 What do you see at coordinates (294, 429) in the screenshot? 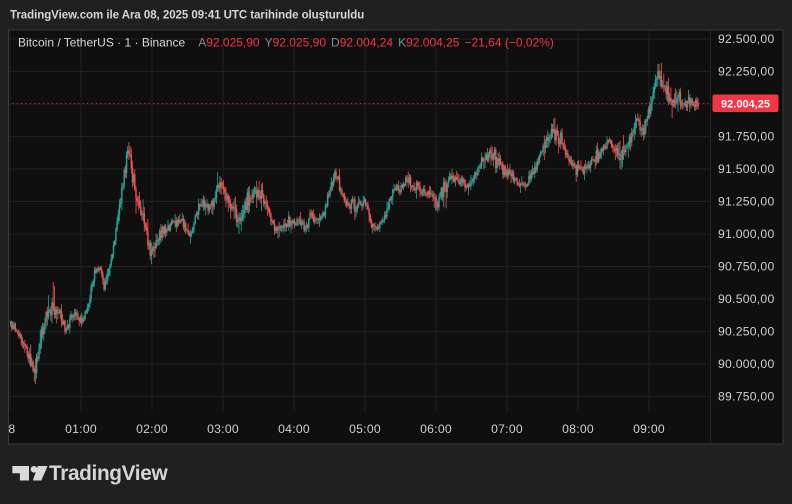
I see `svg-text: 04:00` at bounding box center [294, 429].